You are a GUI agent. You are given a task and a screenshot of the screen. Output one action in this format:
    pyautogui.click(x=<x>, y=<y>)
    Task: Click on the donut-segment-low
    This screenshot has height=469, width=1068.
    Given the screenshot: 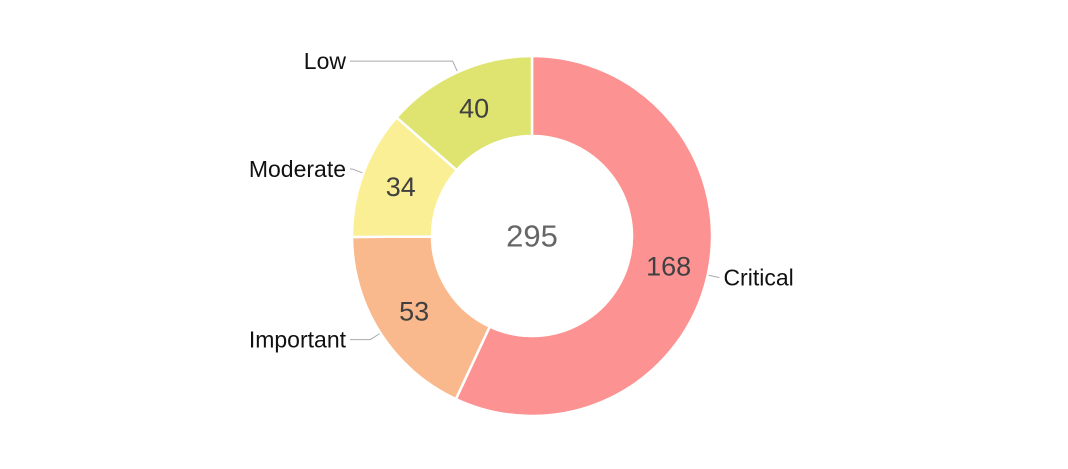 What is the action you would take?
    pyautogui.click(x=464, y=113)
    